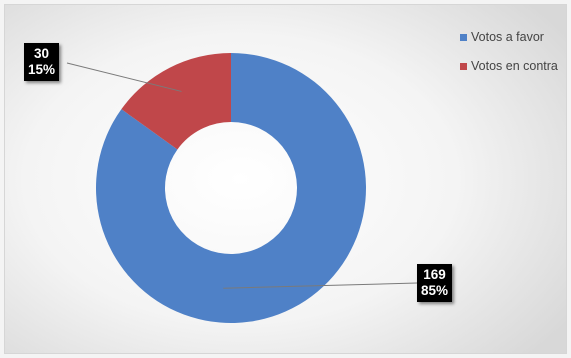 The height and width of the screenshot is (358, 571). I want to click on legend: Votos a favor Votos en contra, so click(509, 56).